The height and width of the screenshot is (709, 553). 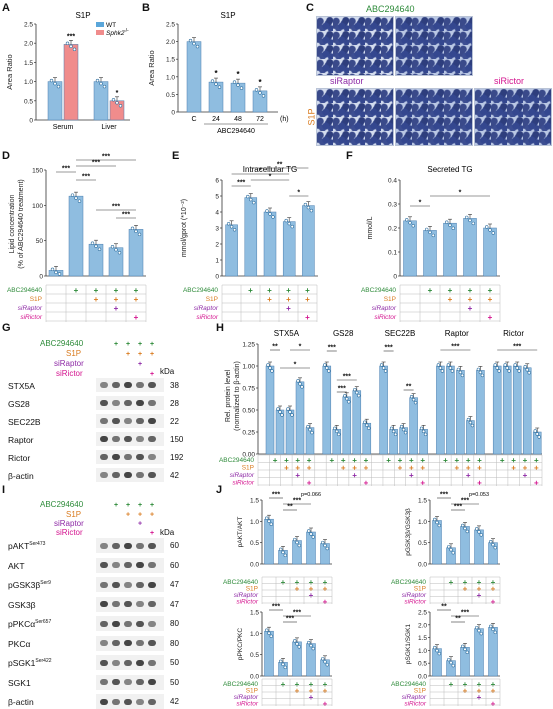 I want to click on panel-b-title: S1P, so click(x=227, y=15).